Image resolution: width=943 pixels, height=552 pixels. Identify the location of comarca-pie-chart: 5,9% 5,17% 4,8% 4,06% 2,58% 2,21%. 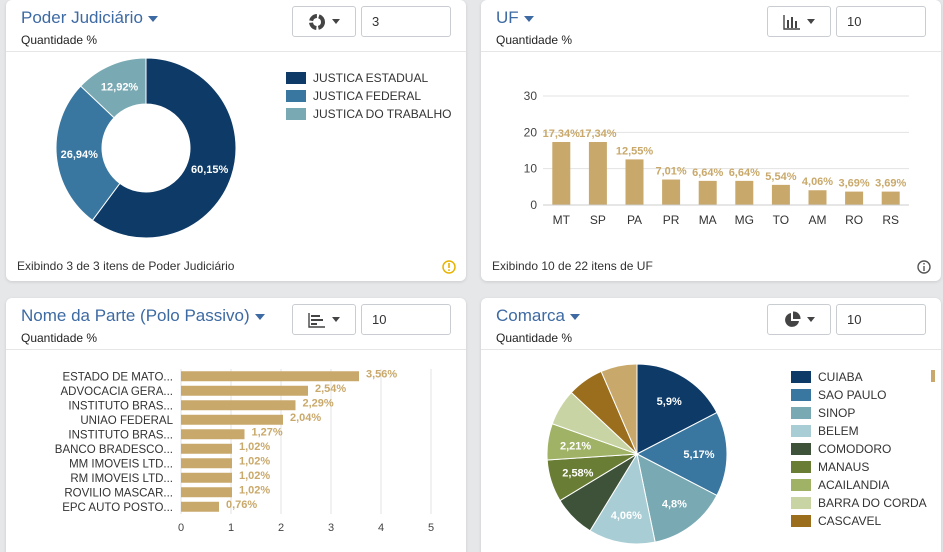
(637, 454).